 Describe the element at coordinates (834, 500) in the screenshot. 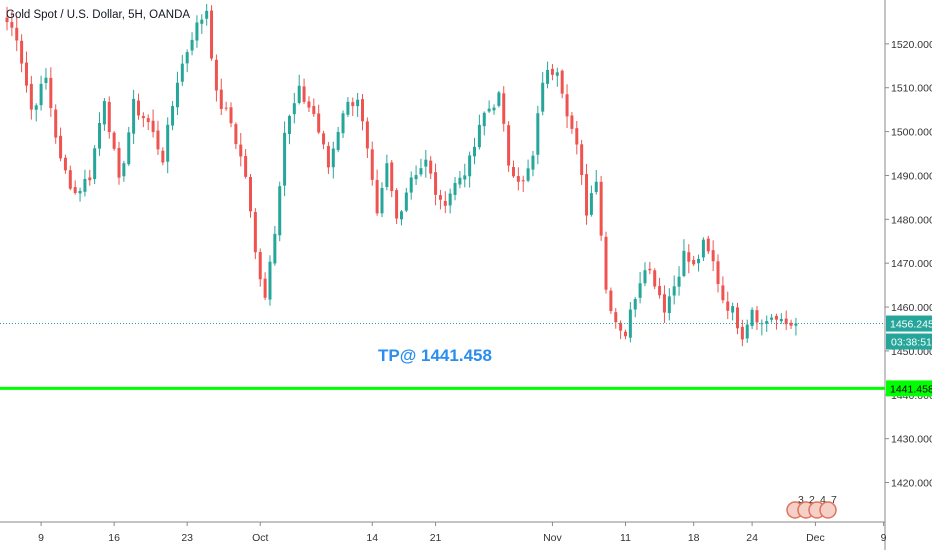

I see `event-marker-label: 7` at that location.